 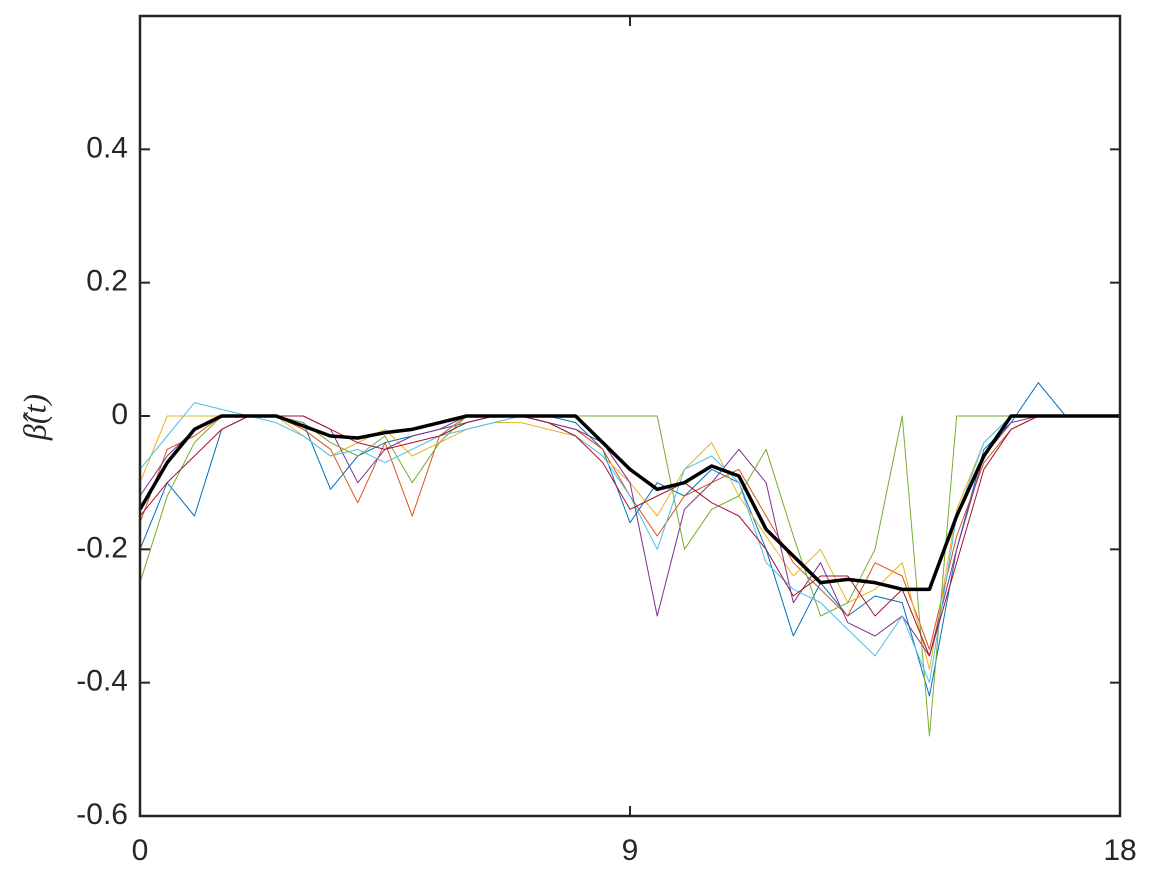 What do you see at coordinates (119, 414) in the screenshot?
I see `y-tick-label: 0` at bounding box center [119, 414].